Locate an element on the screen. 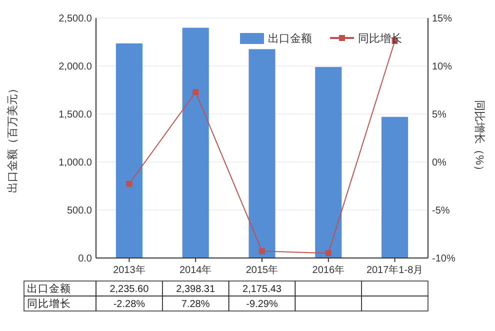 The height and width of the screenshot is (331, 495). y-tick-label: 0.0 is located at coordinates (85, 259).